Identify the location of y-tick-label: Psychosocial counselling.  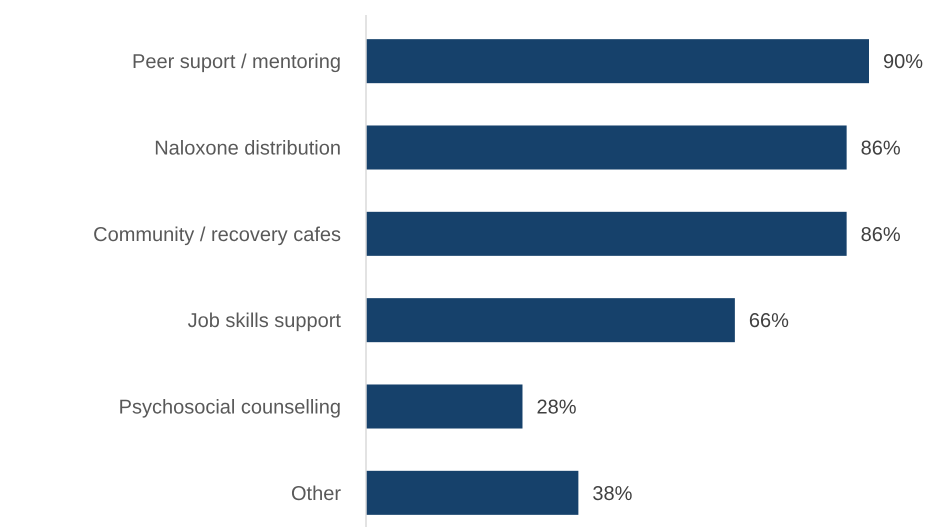
(229, 407).